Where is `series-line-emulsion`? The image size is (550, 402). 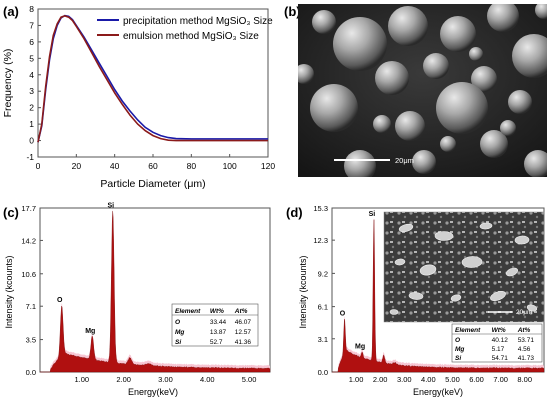
series-line-emulsion is located at coordinates (152, 79).